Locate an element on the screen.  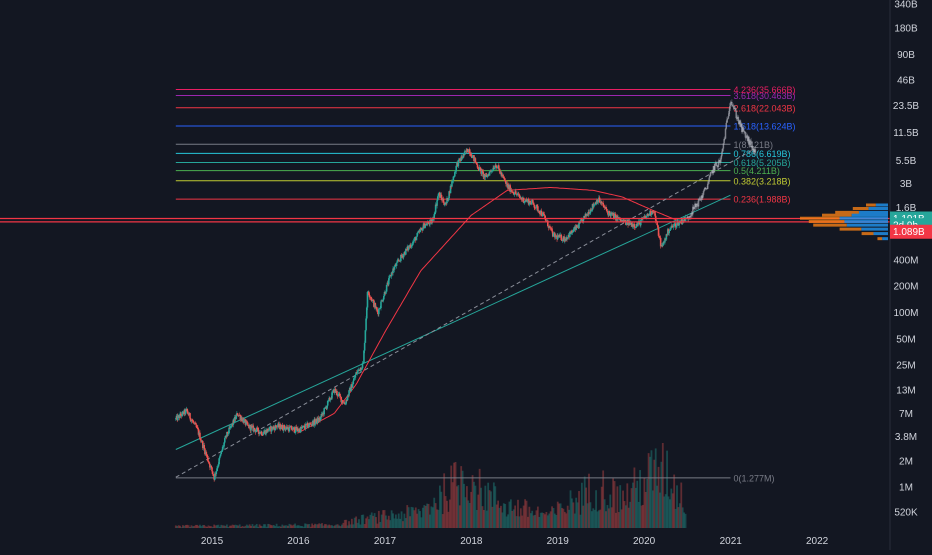
x-tick-label: 2015 is located at coordinates (212, 541).